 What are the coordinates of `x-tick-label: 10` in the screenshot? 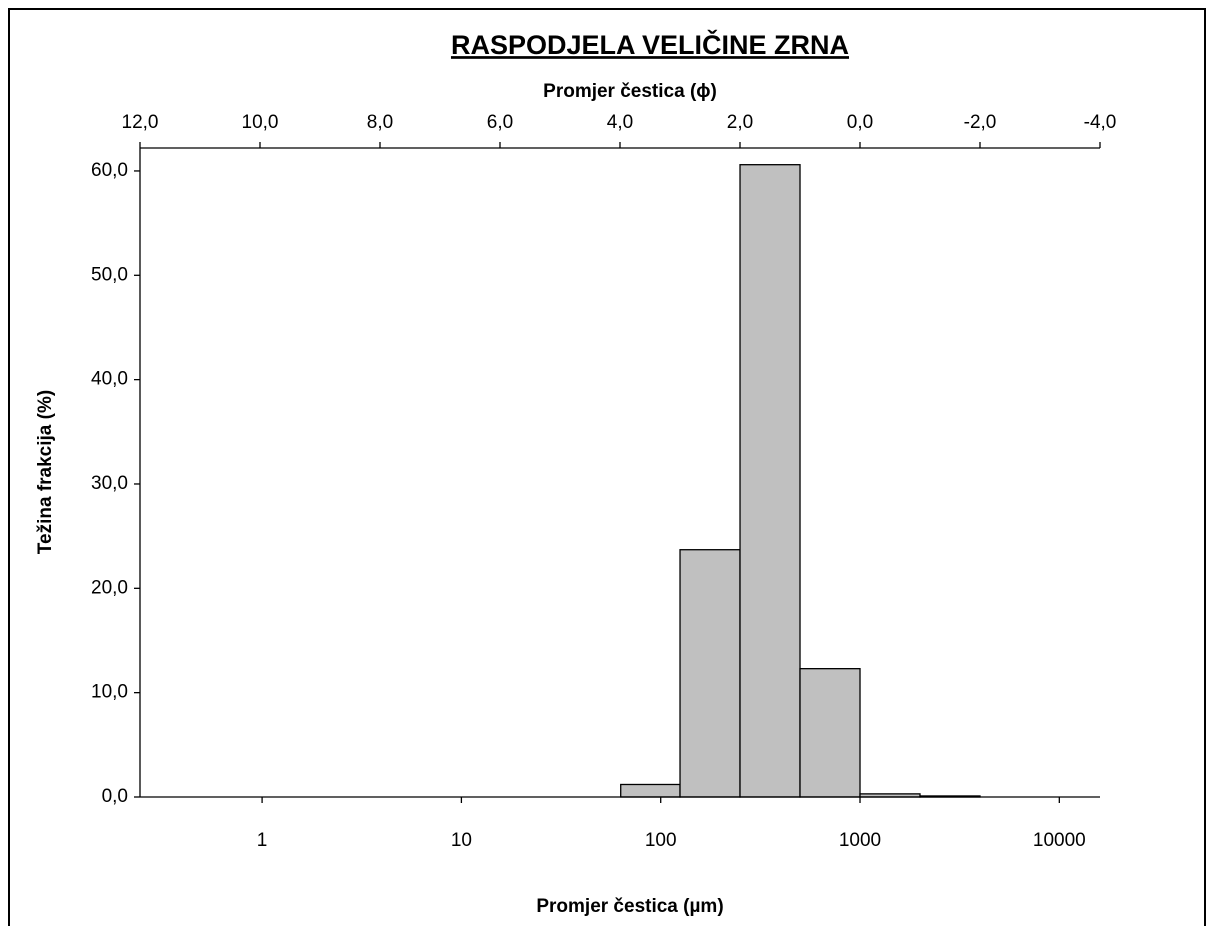 It's located at (461, 840).